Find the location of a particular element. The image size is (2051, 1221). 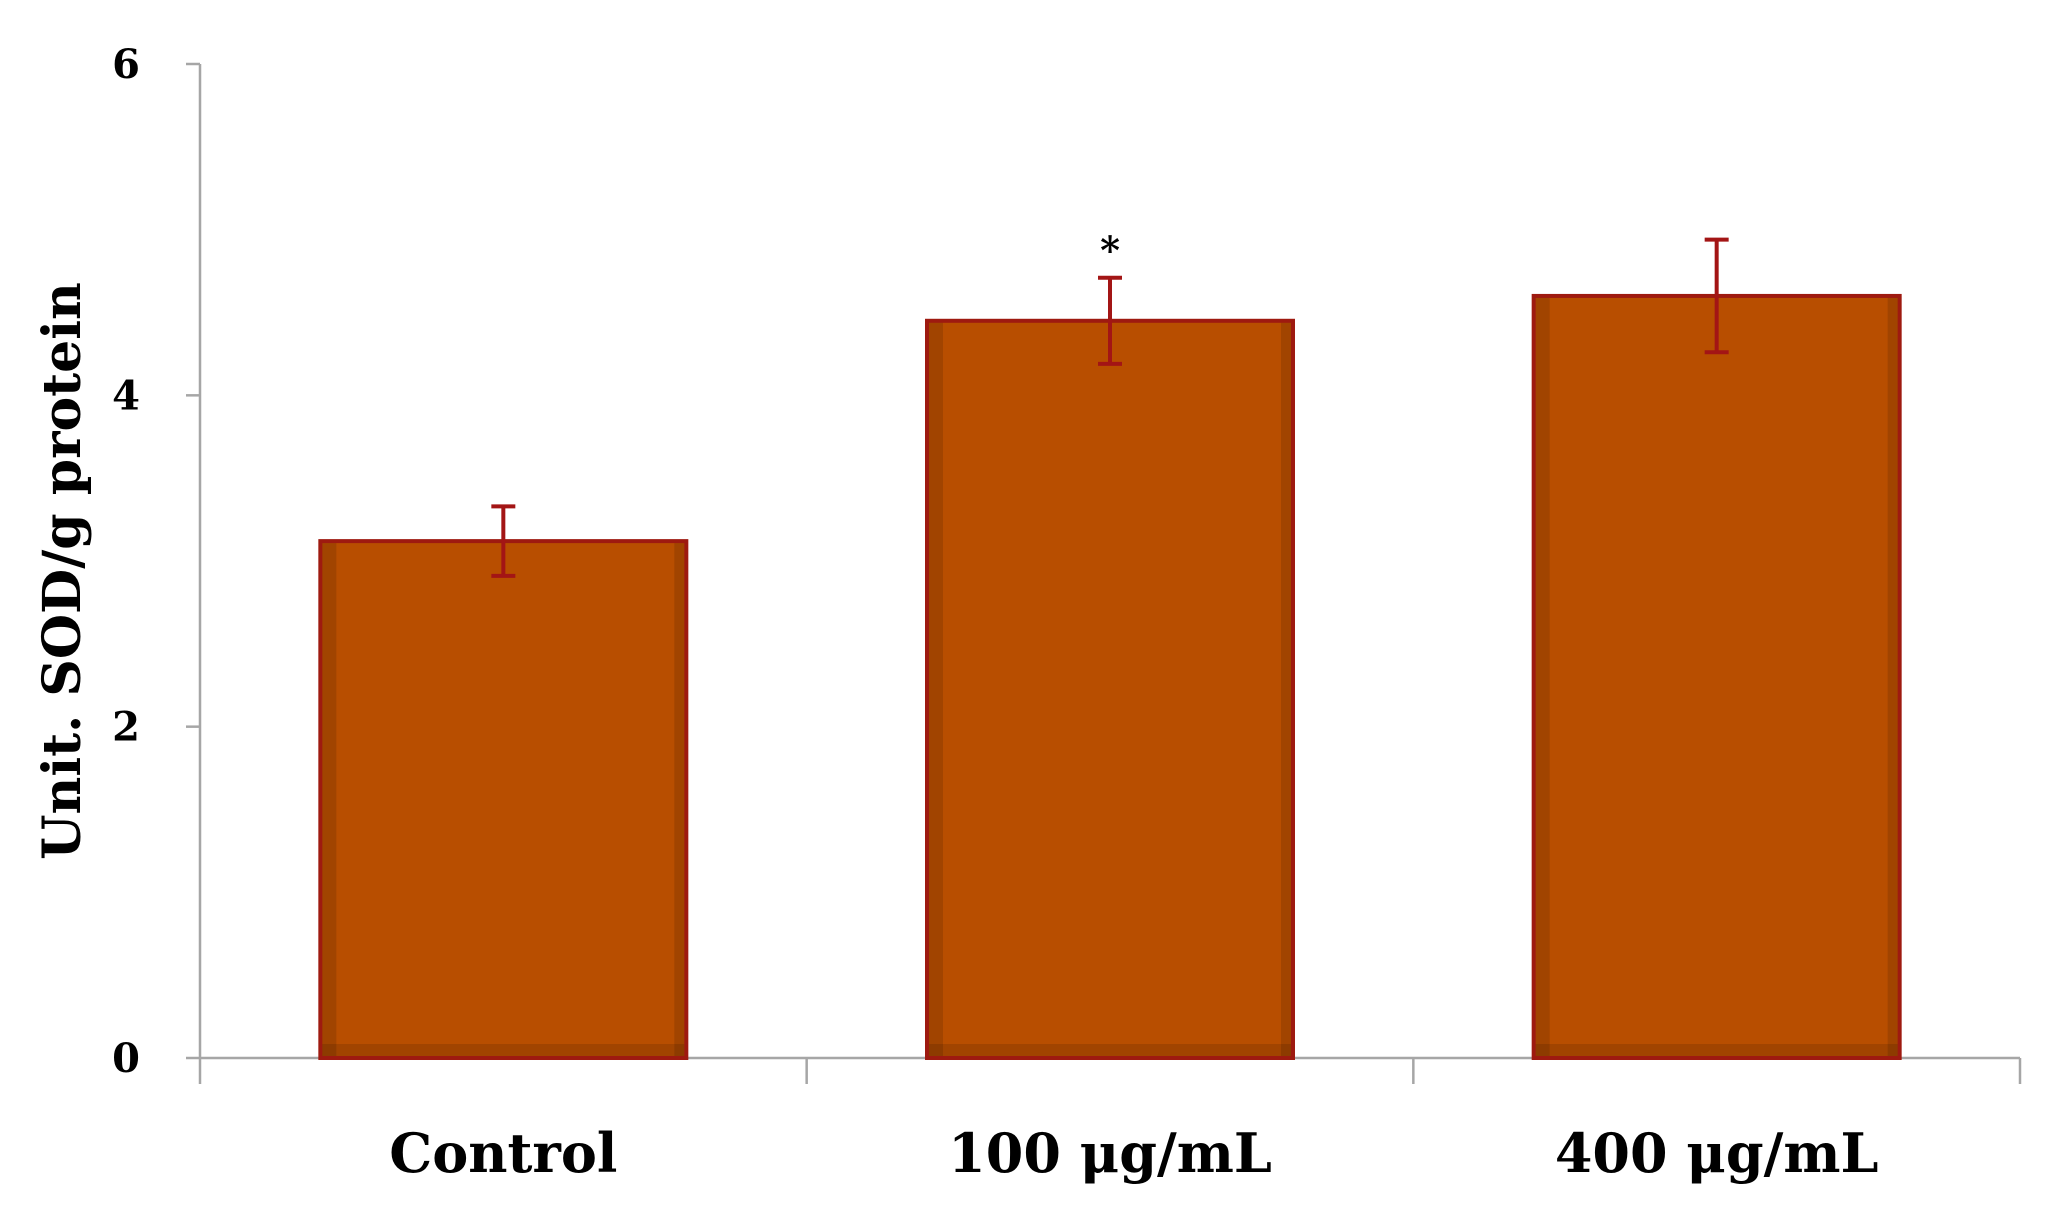

x-category-label: 400 μg/mL is located at coordinates (1717, 1153).